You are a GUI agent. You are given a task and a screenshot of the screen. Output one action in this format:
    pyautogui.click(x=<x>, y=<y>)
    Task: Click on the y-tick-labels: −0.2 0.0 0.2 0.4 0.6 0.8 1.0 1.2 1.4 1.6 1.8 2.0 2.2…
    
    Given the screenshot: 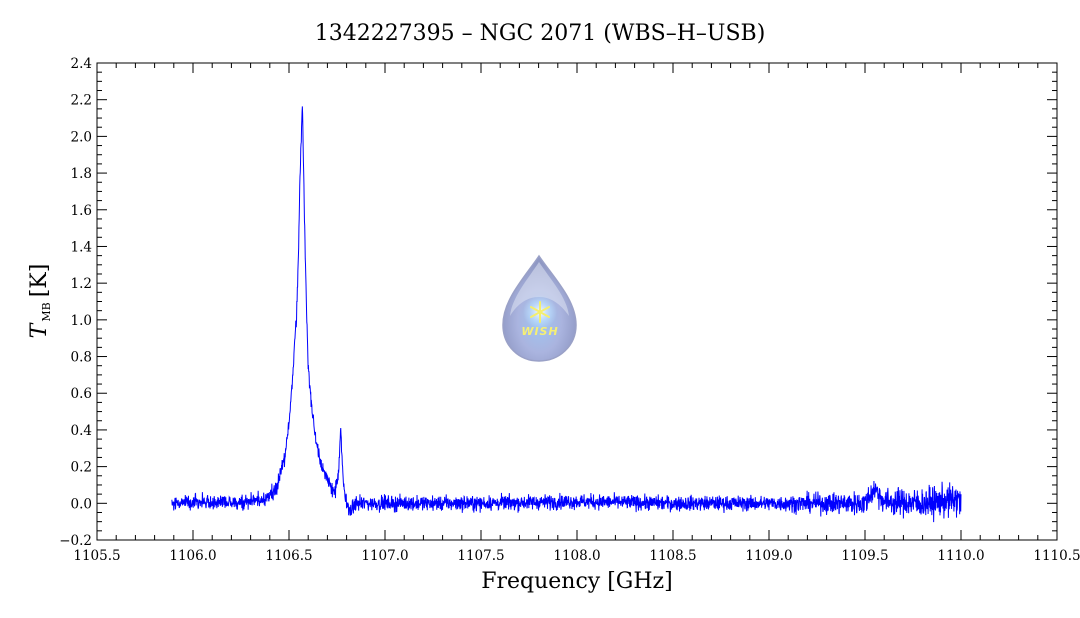 What is the action you would take?
    pyautogui.click(x=75, y=302)
    